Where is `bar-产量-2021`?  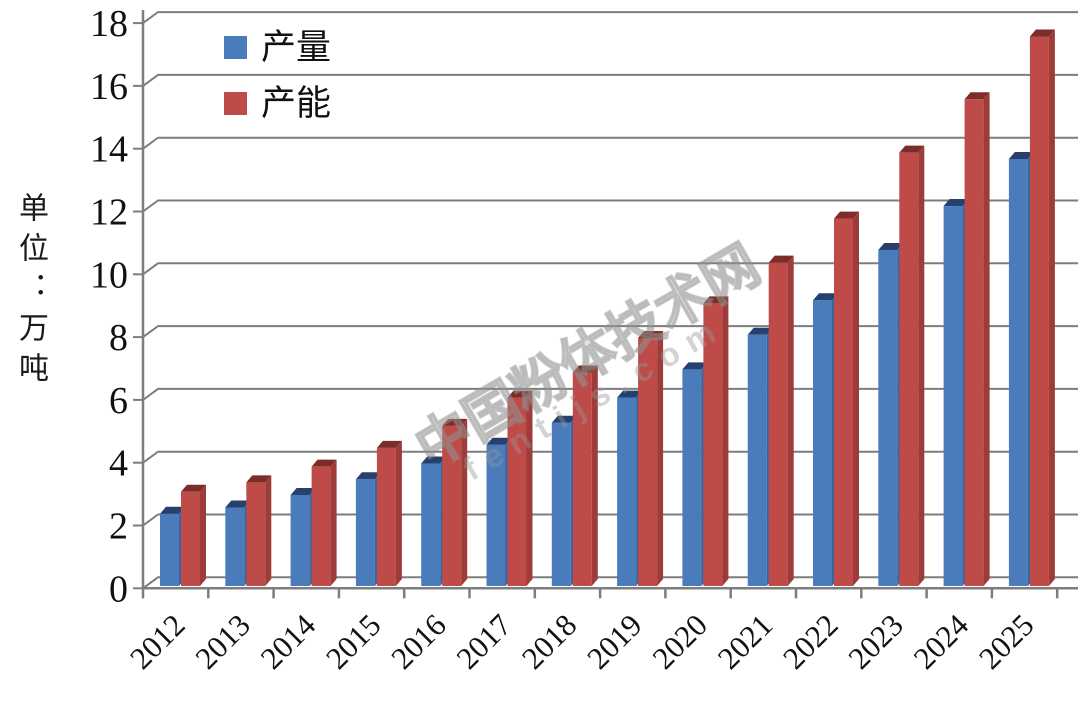
bar-产量-2021 is located at coordinates (757, 460).